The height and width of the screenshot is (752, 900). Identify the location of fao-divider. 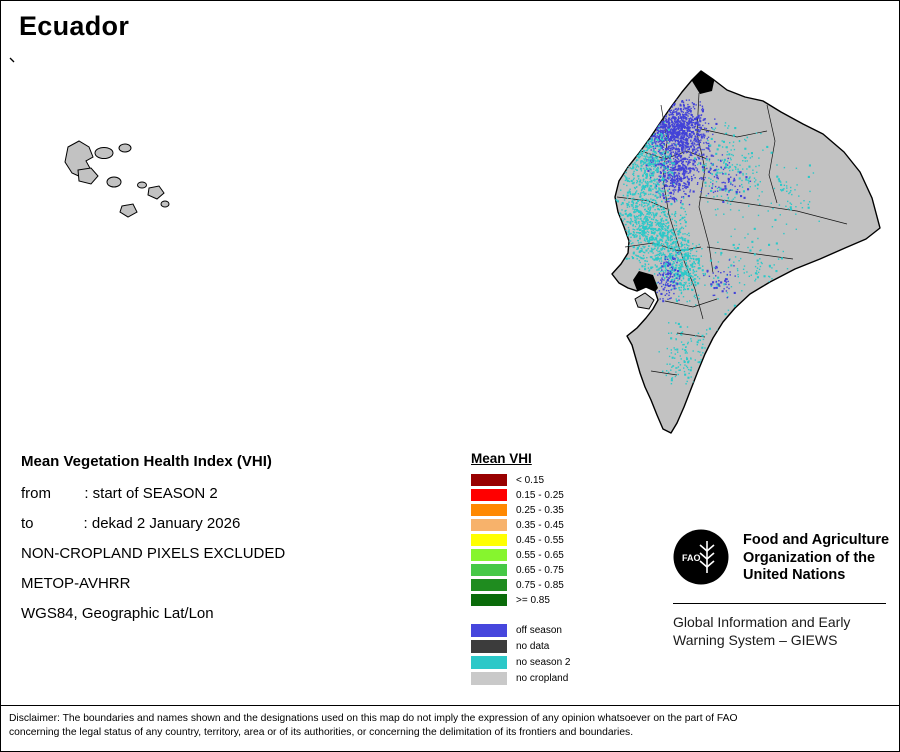
(779, 603).